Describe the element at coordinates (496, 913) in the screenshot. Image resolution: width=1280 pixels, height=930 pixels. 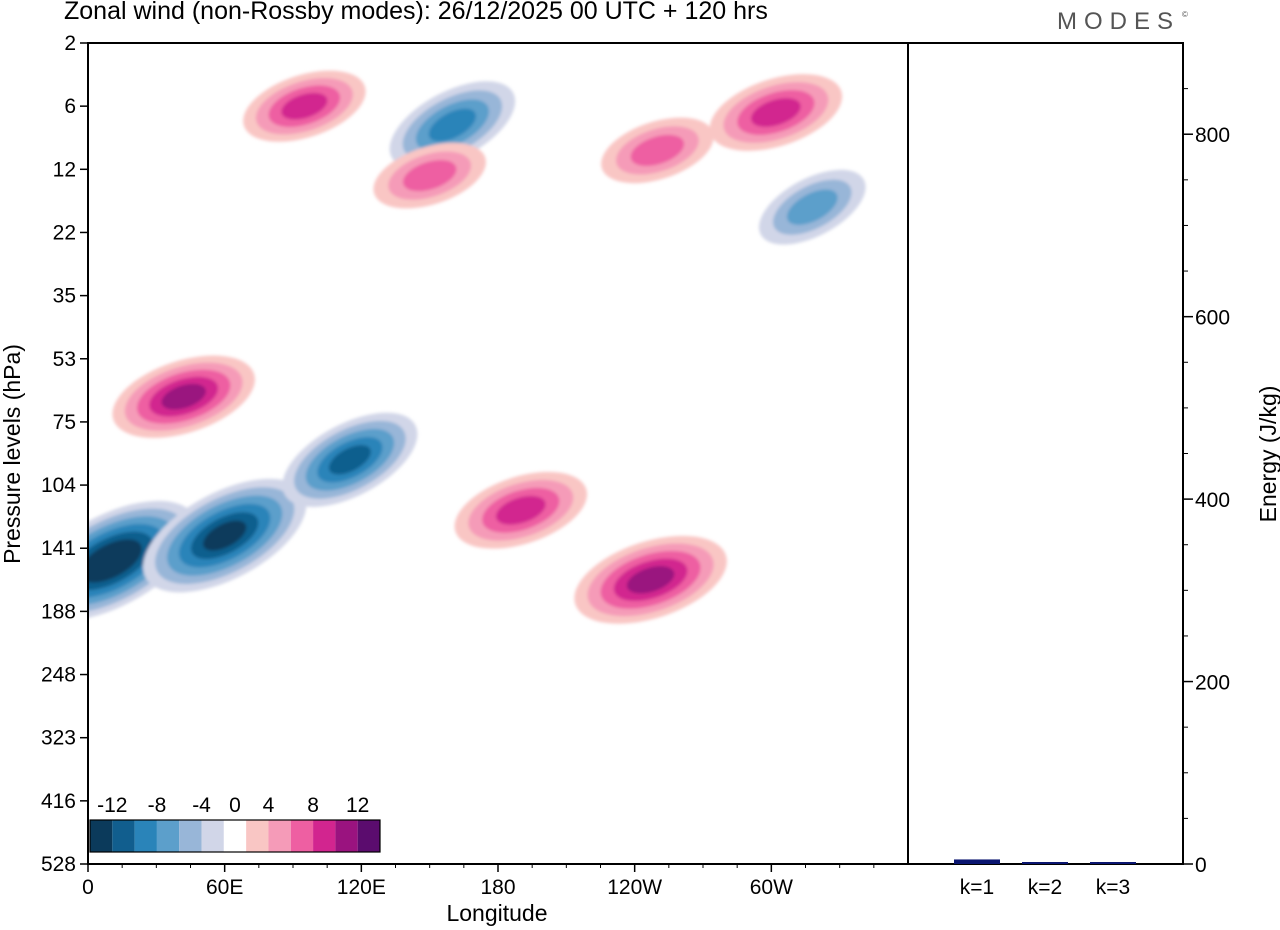
I see `x-axis-title: Longitude` at that location.